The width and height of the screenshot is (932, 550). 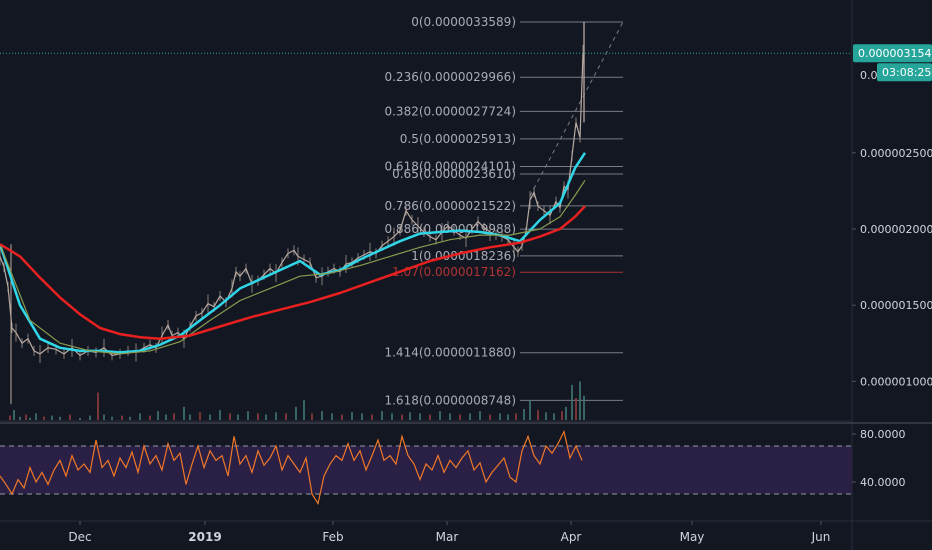 What do you see at coordinates (447, 537) in the screenshot?
I see `time-tick-label: Mar` at bounding box center [447, 537].